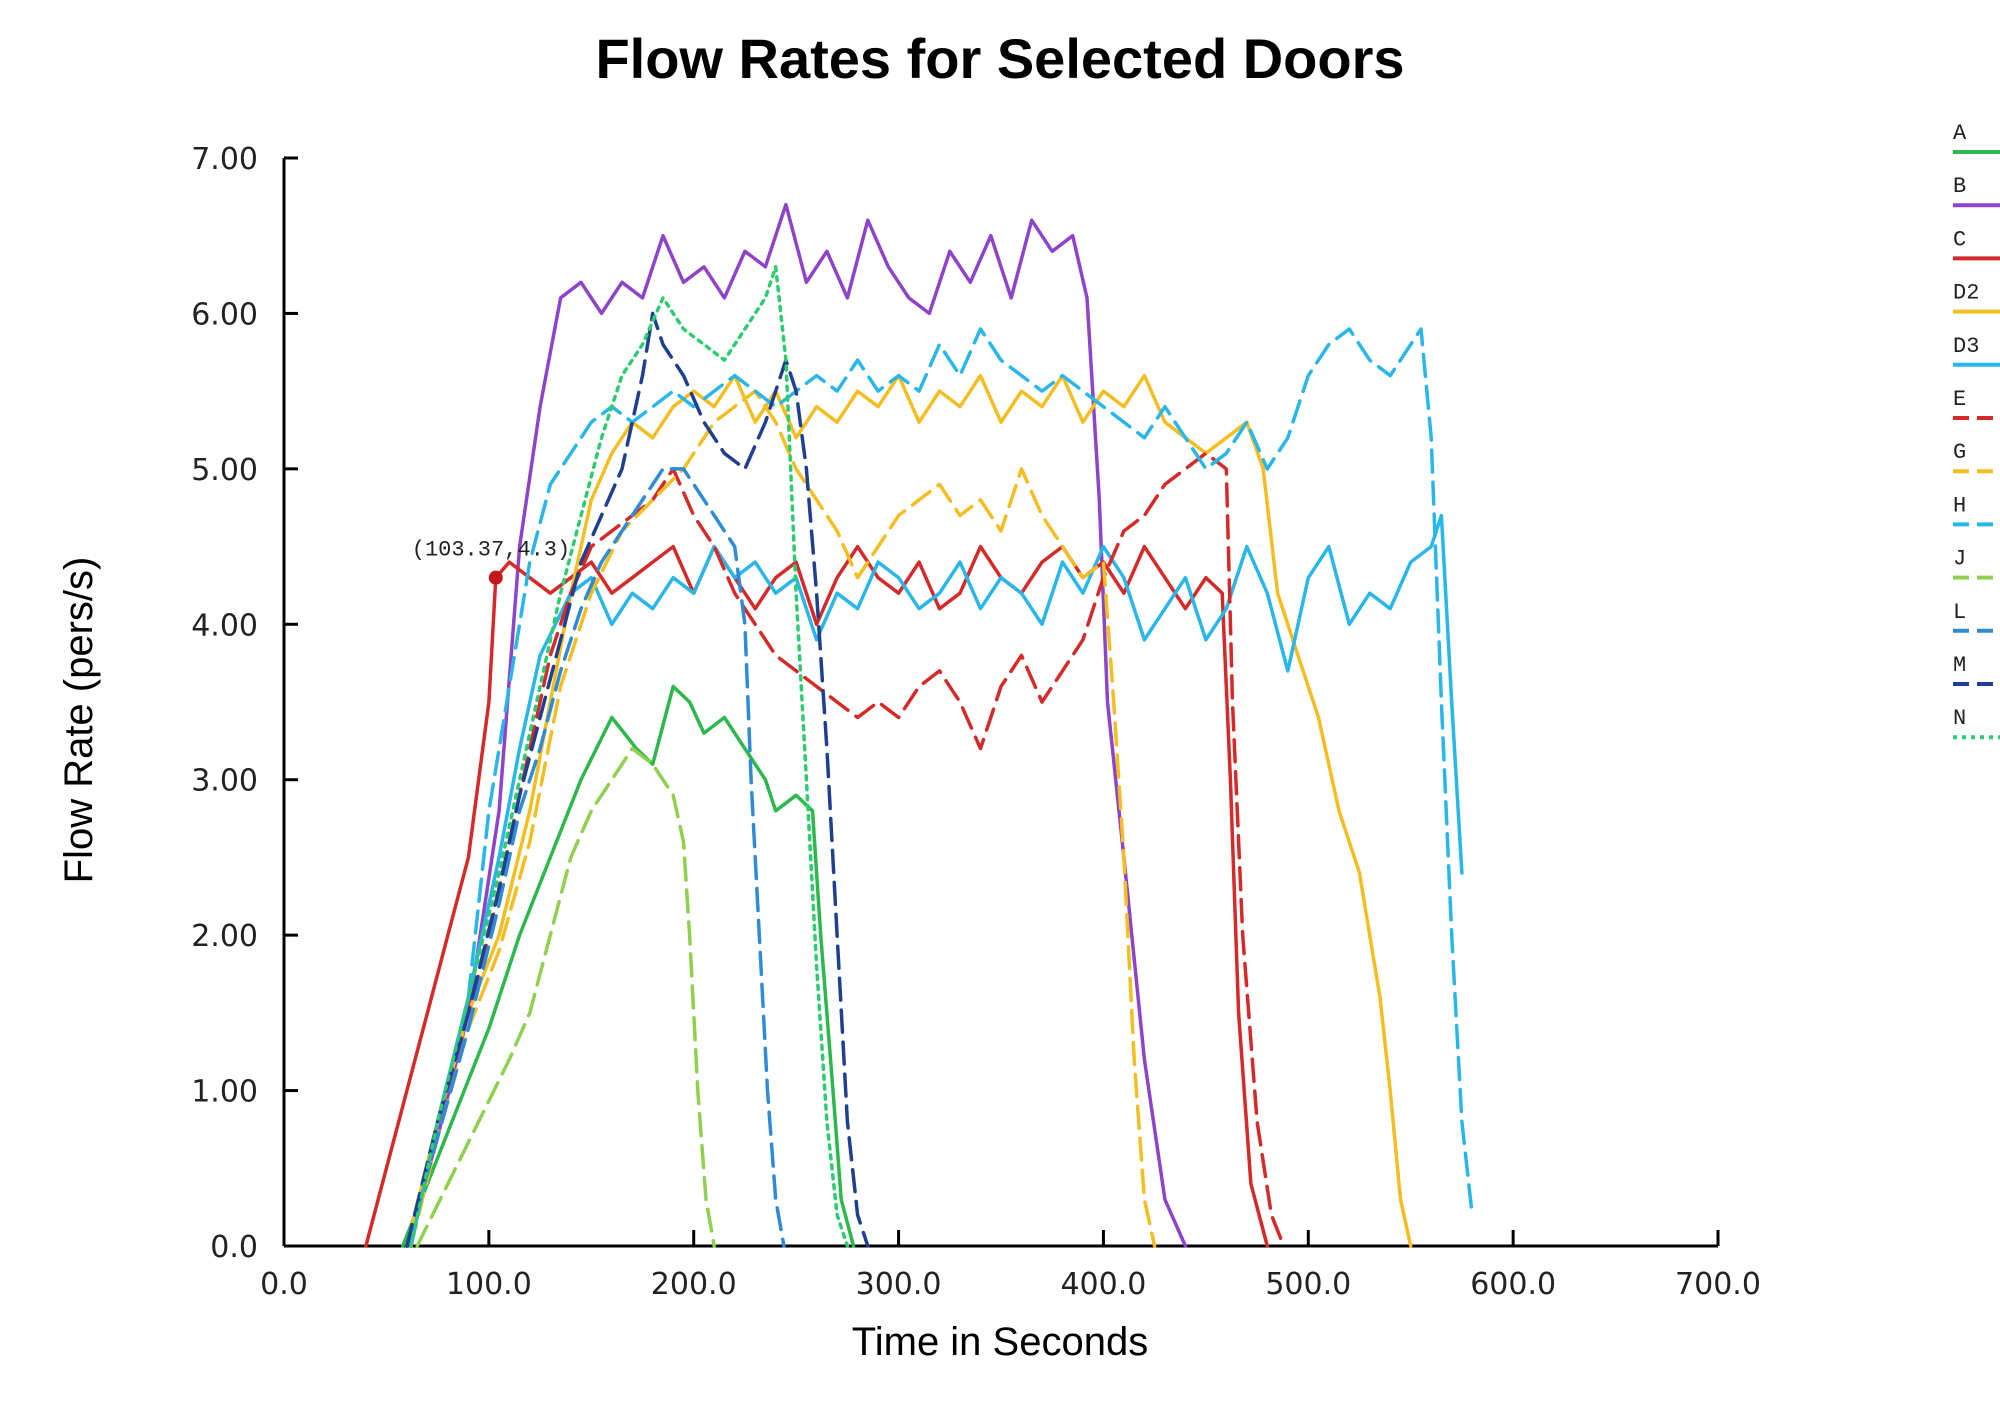  What do you see at coordinates (1959, 665) in the screenshot?
I see `legend-label-m: M` at bounding box center [1959, 665].